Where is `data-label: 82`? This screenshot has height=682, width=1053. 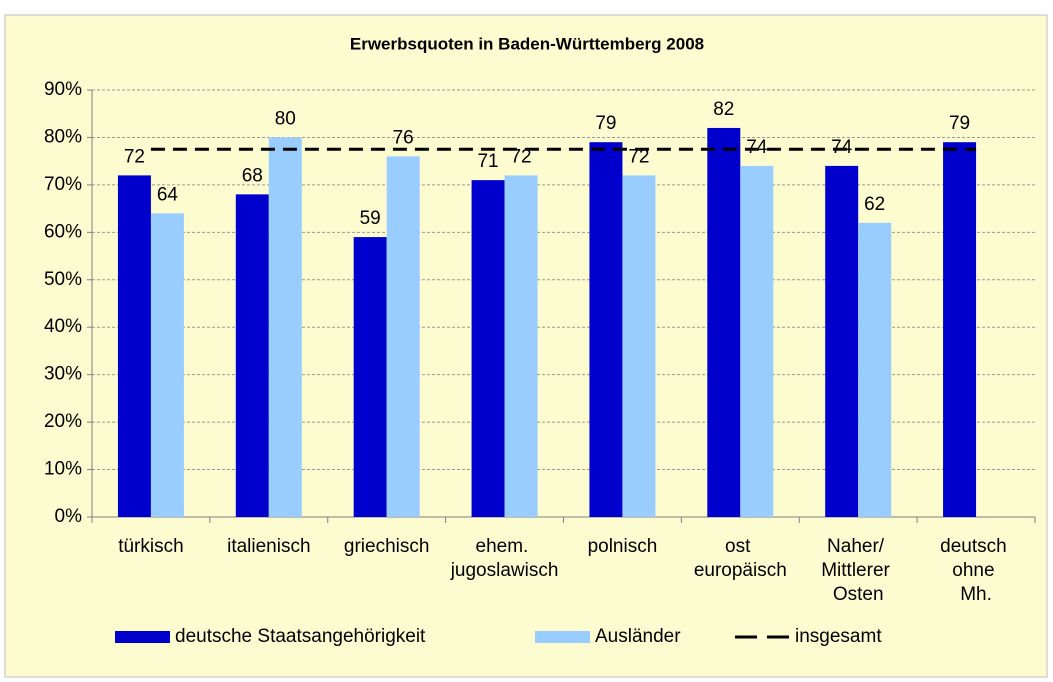
data-label: 82 is located at coordinates (723, 109).